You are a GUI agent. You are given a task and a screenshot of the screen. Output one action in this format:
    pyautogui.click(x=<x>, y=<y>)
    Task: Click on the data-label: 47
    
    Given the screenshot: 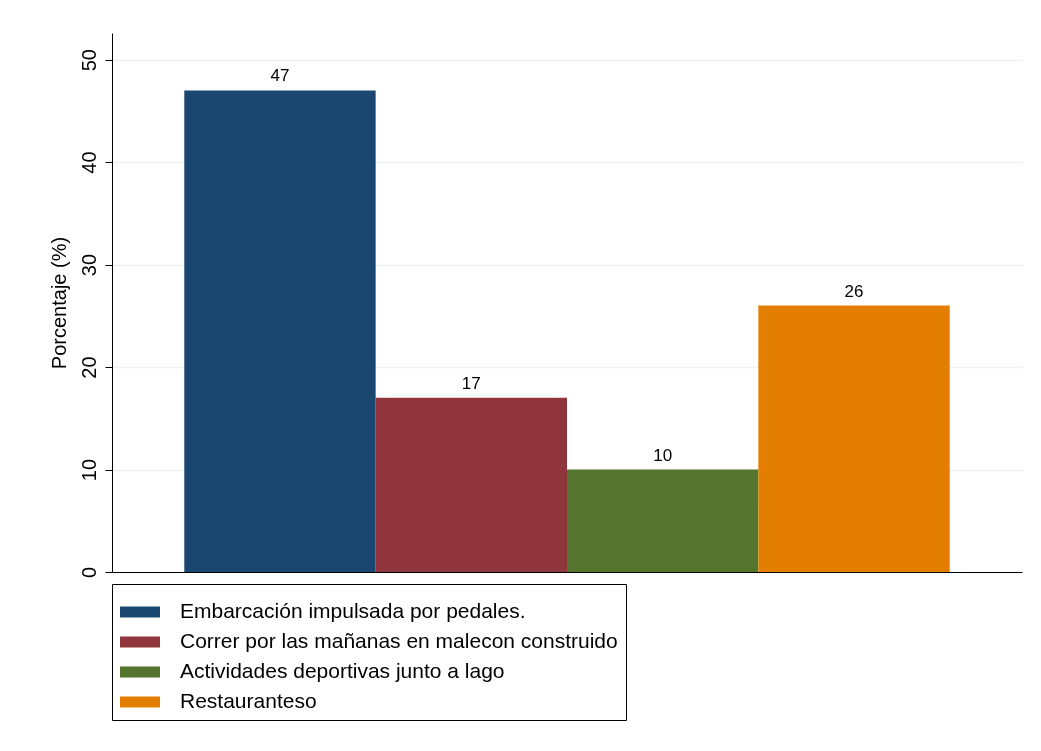 What is the action you would take?
    pyautogui.click(x=280, y=76)
    